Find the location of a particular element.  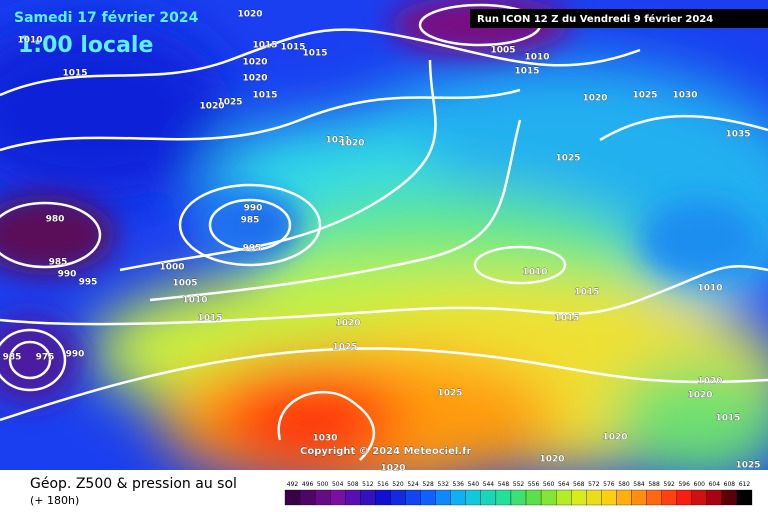

colorbar-label: 512 is located at coordinates (368, 484).